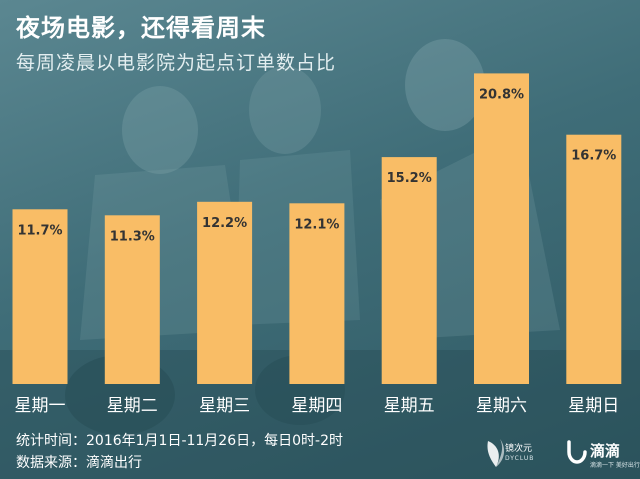  I want to click on didi-brand-name: 滴滴, so click(605, 451).